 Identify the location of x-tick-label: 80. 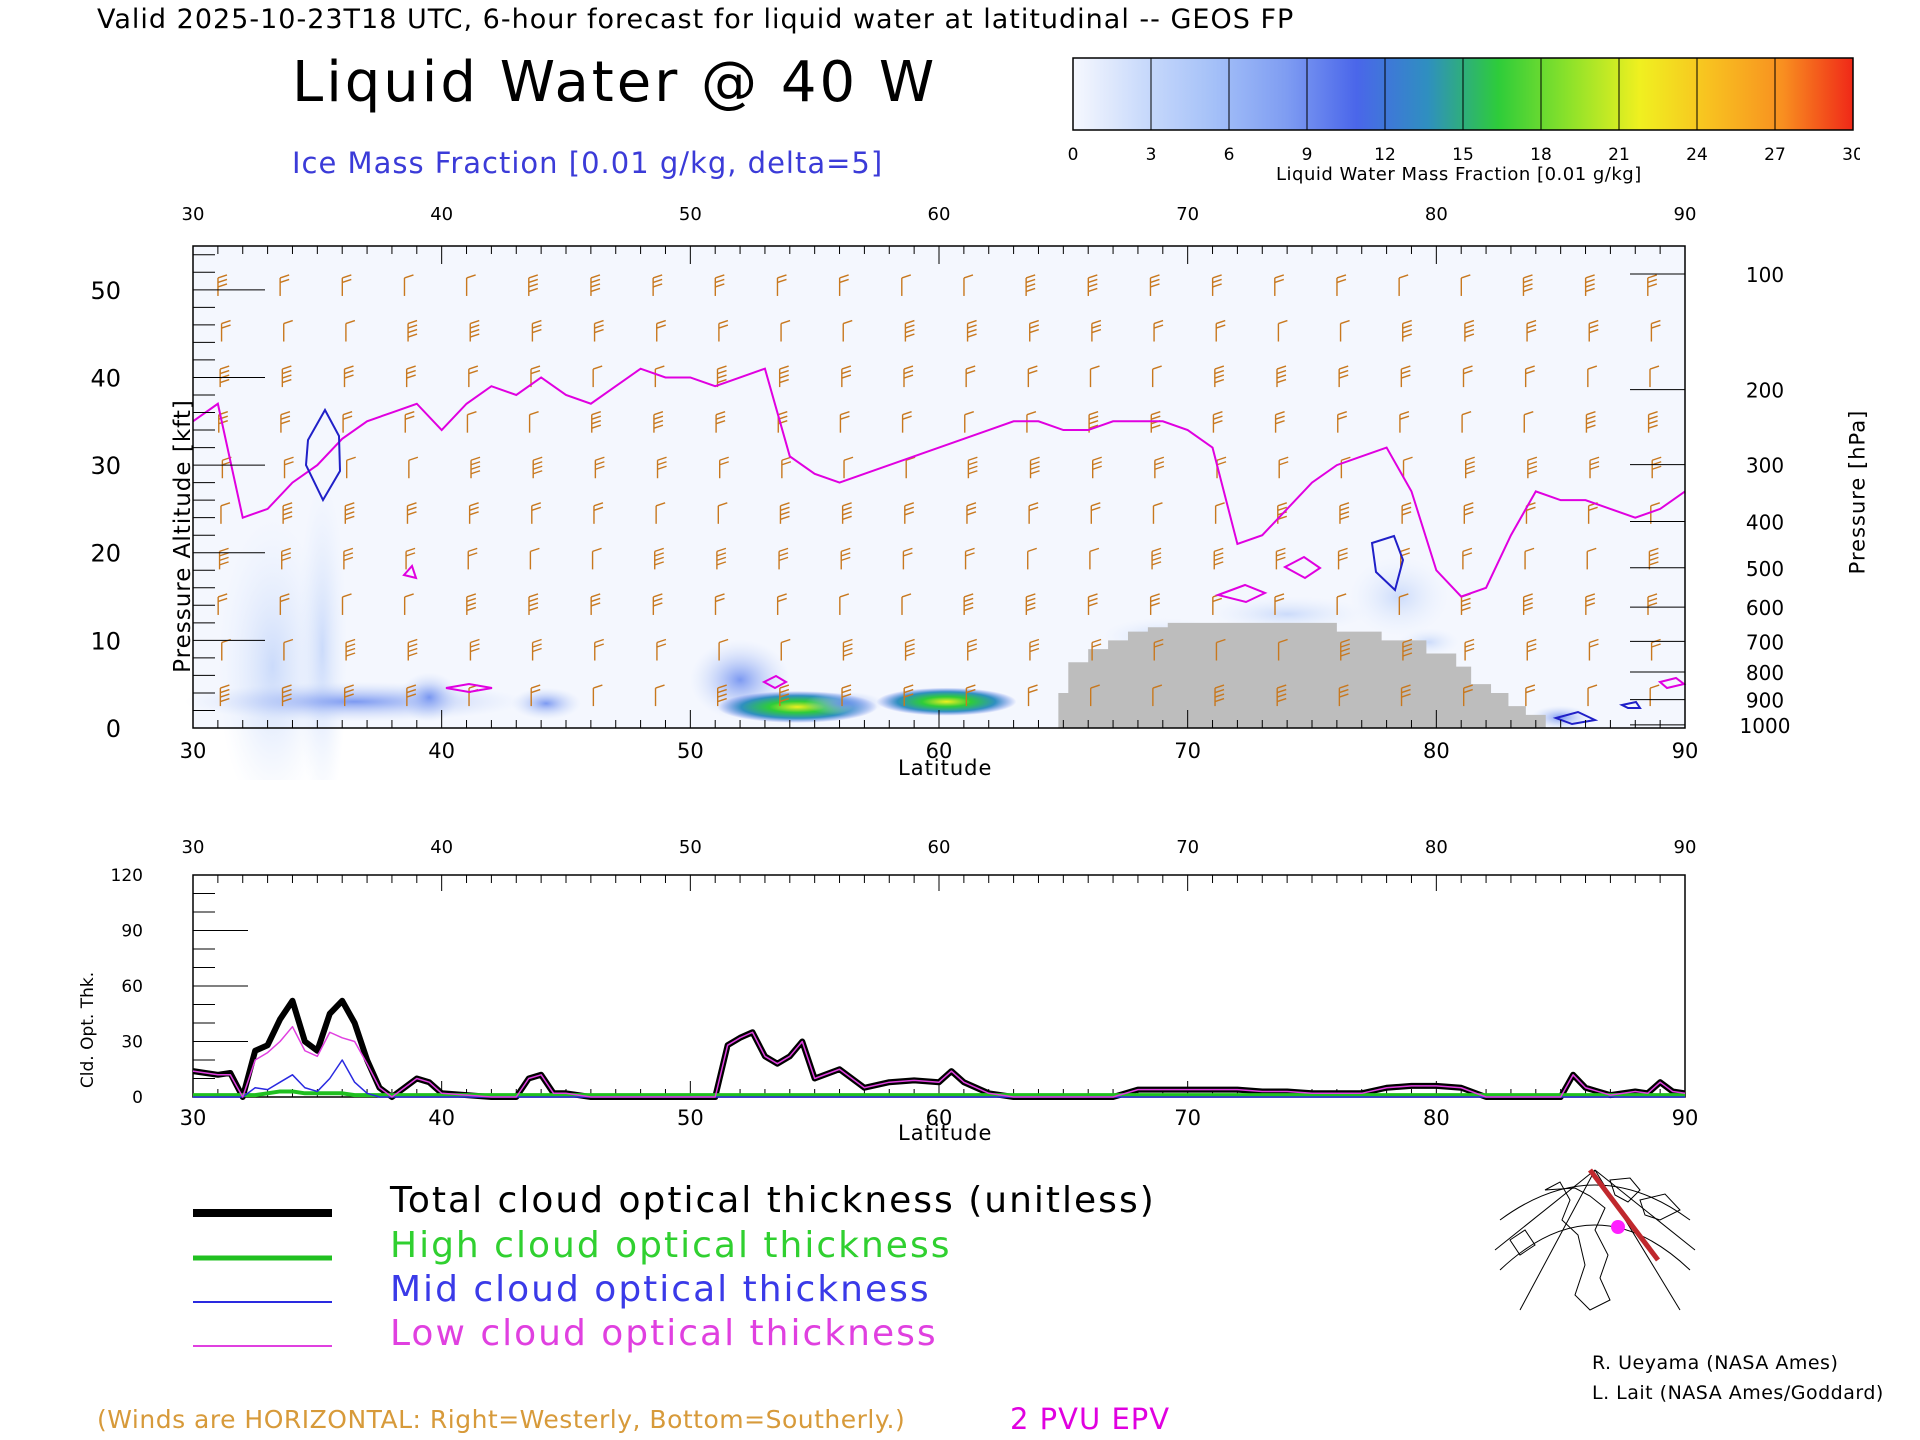
(1436, 751).